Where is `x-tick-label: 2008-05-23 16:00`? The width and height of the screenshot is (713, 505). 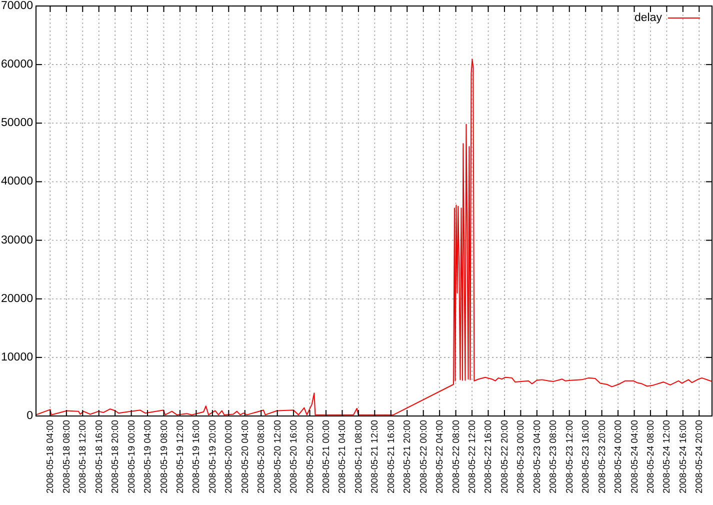 x-tick-label: 2008-05-23 16:00 is located at coordinates (585, 457).